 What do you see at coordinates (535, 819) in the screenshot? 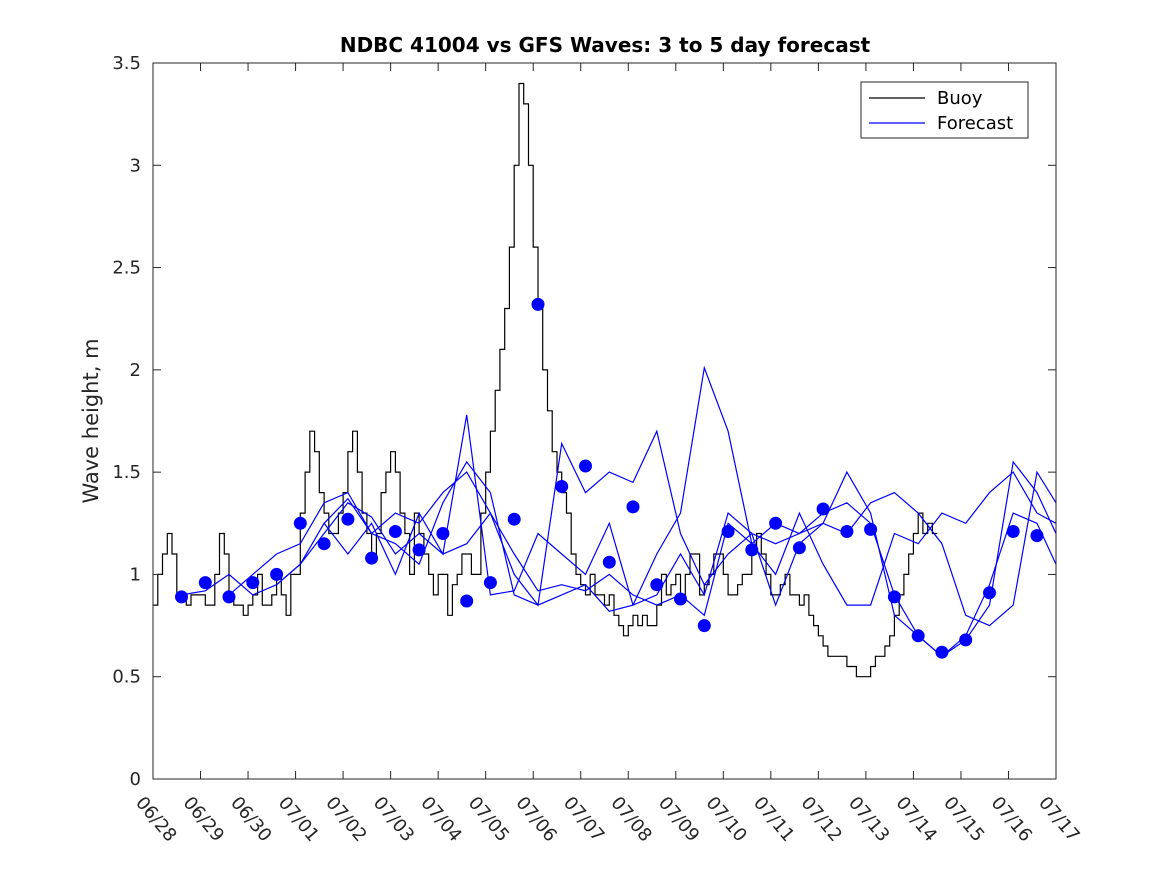
I see `x-tick-label: 07/06` at bounding box center [535, 819].